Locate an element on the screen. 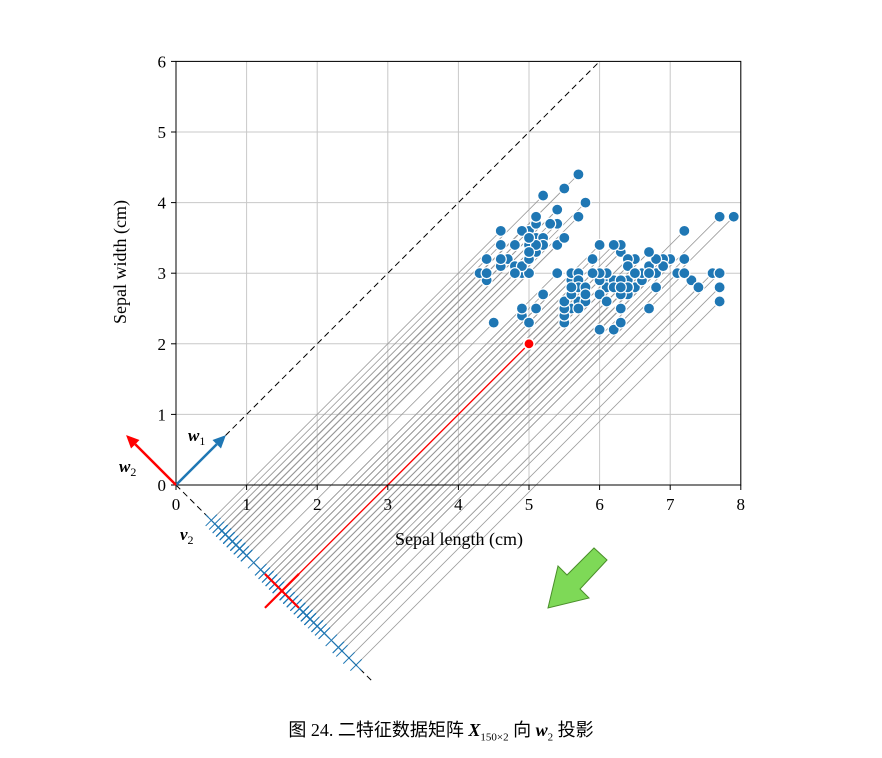 The image size is (882, 758). basis-vectors is located at coordinates (176, 460).